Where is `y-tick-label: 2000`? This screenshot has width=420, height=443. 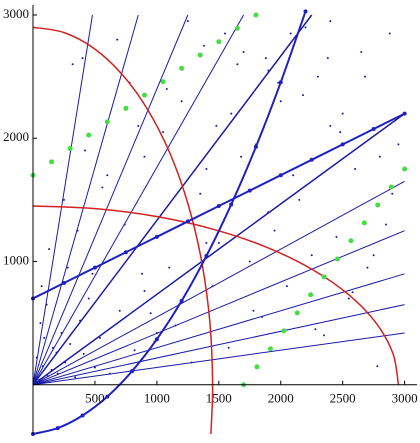
y-tick-label: 2000 is located at coordinates (16, 136).